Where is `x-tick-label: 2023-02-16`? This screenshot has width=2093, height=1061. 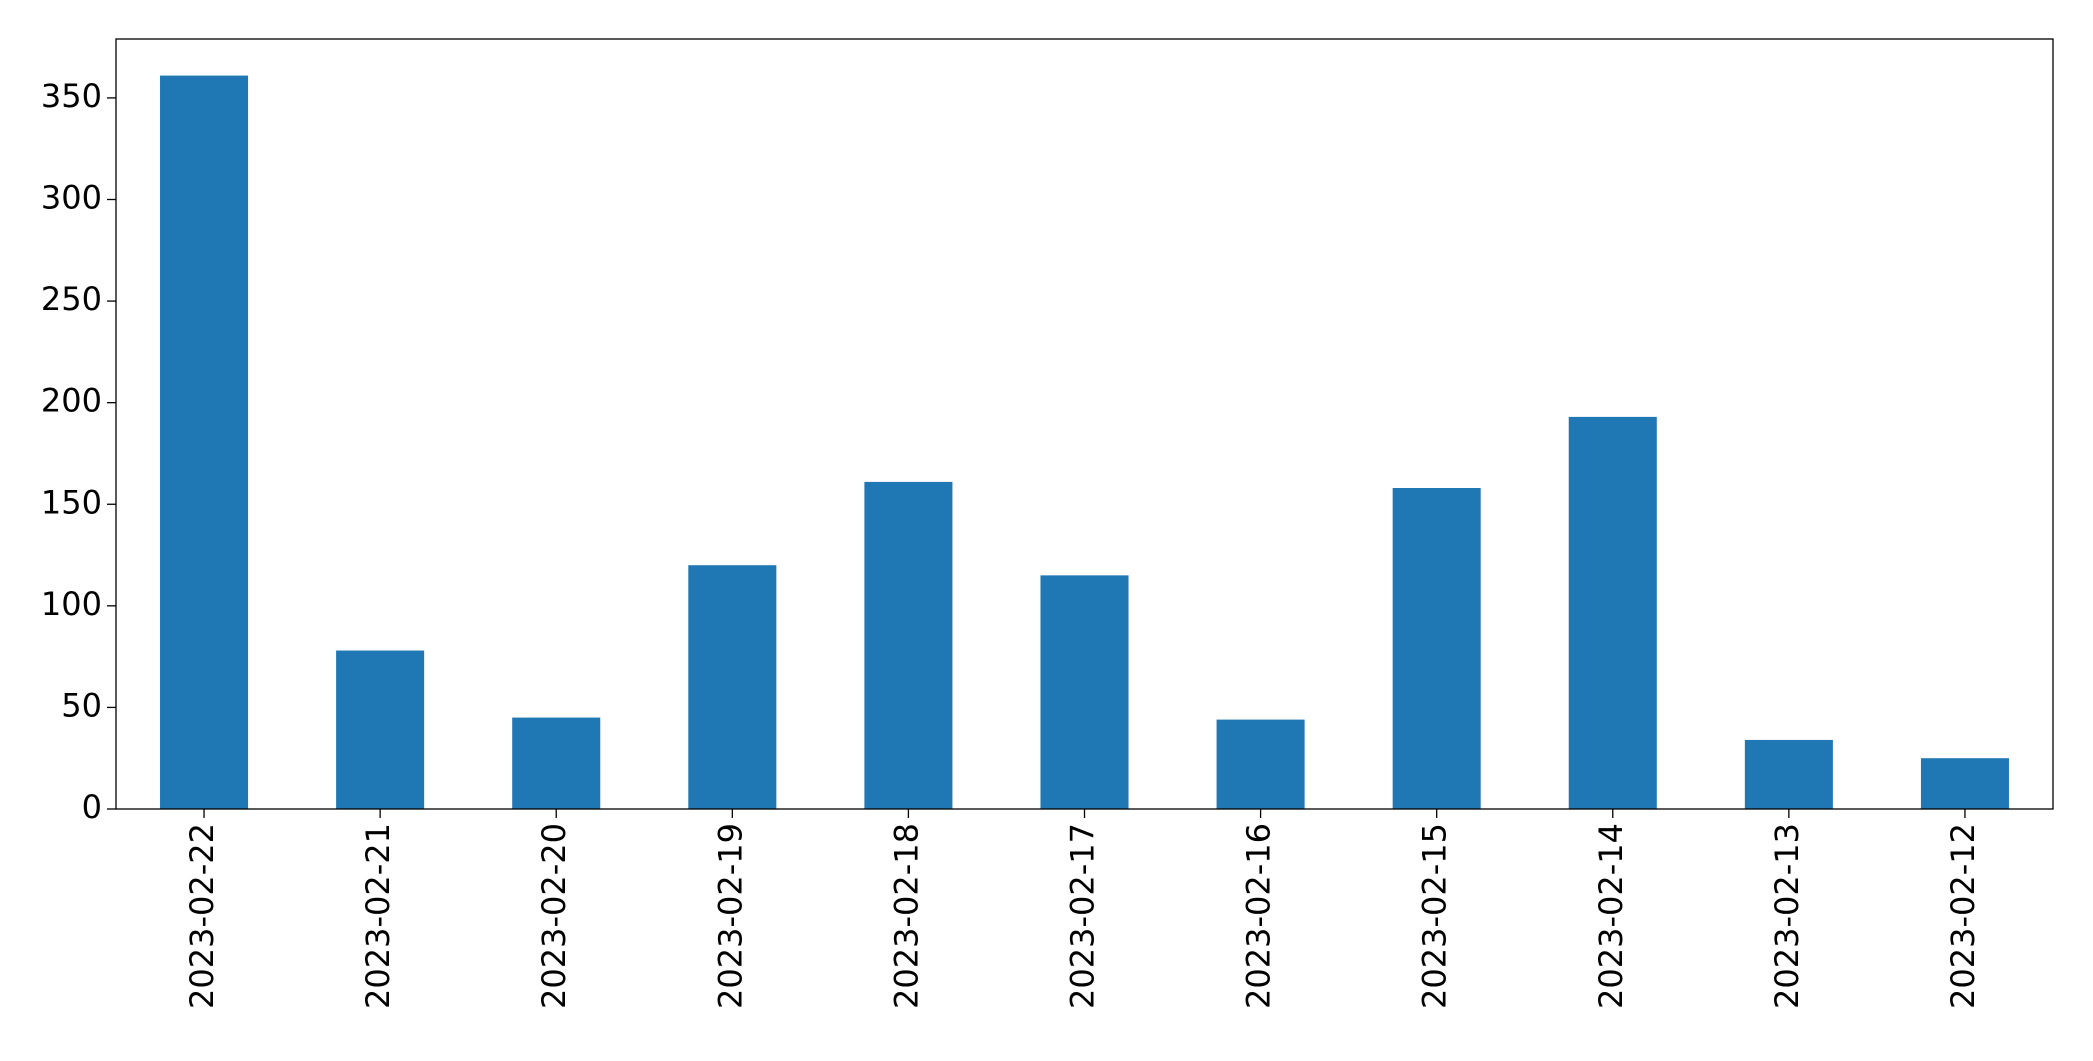
x-tick-label: 2023-02-16 is located at coordinates (1259, 916).